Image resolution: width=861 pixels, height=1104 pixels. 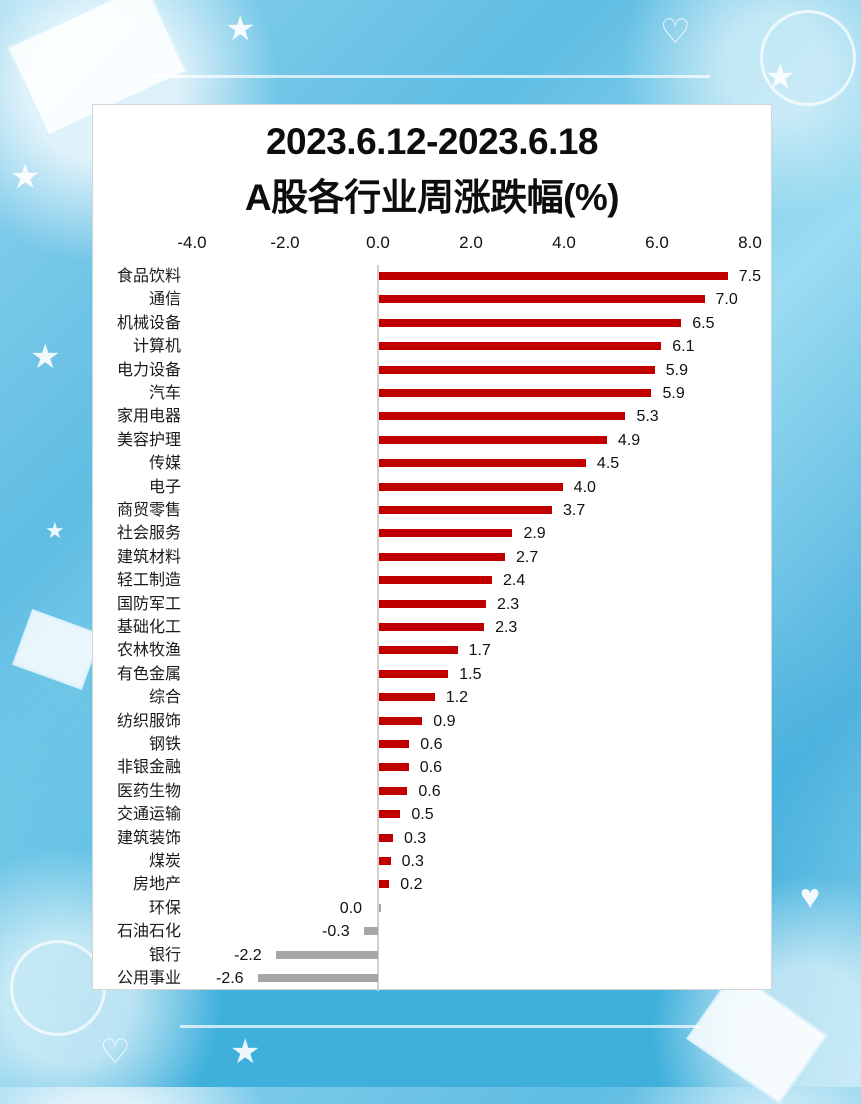 I want to click on value-label: 7.5, so click(x=749, y=276).